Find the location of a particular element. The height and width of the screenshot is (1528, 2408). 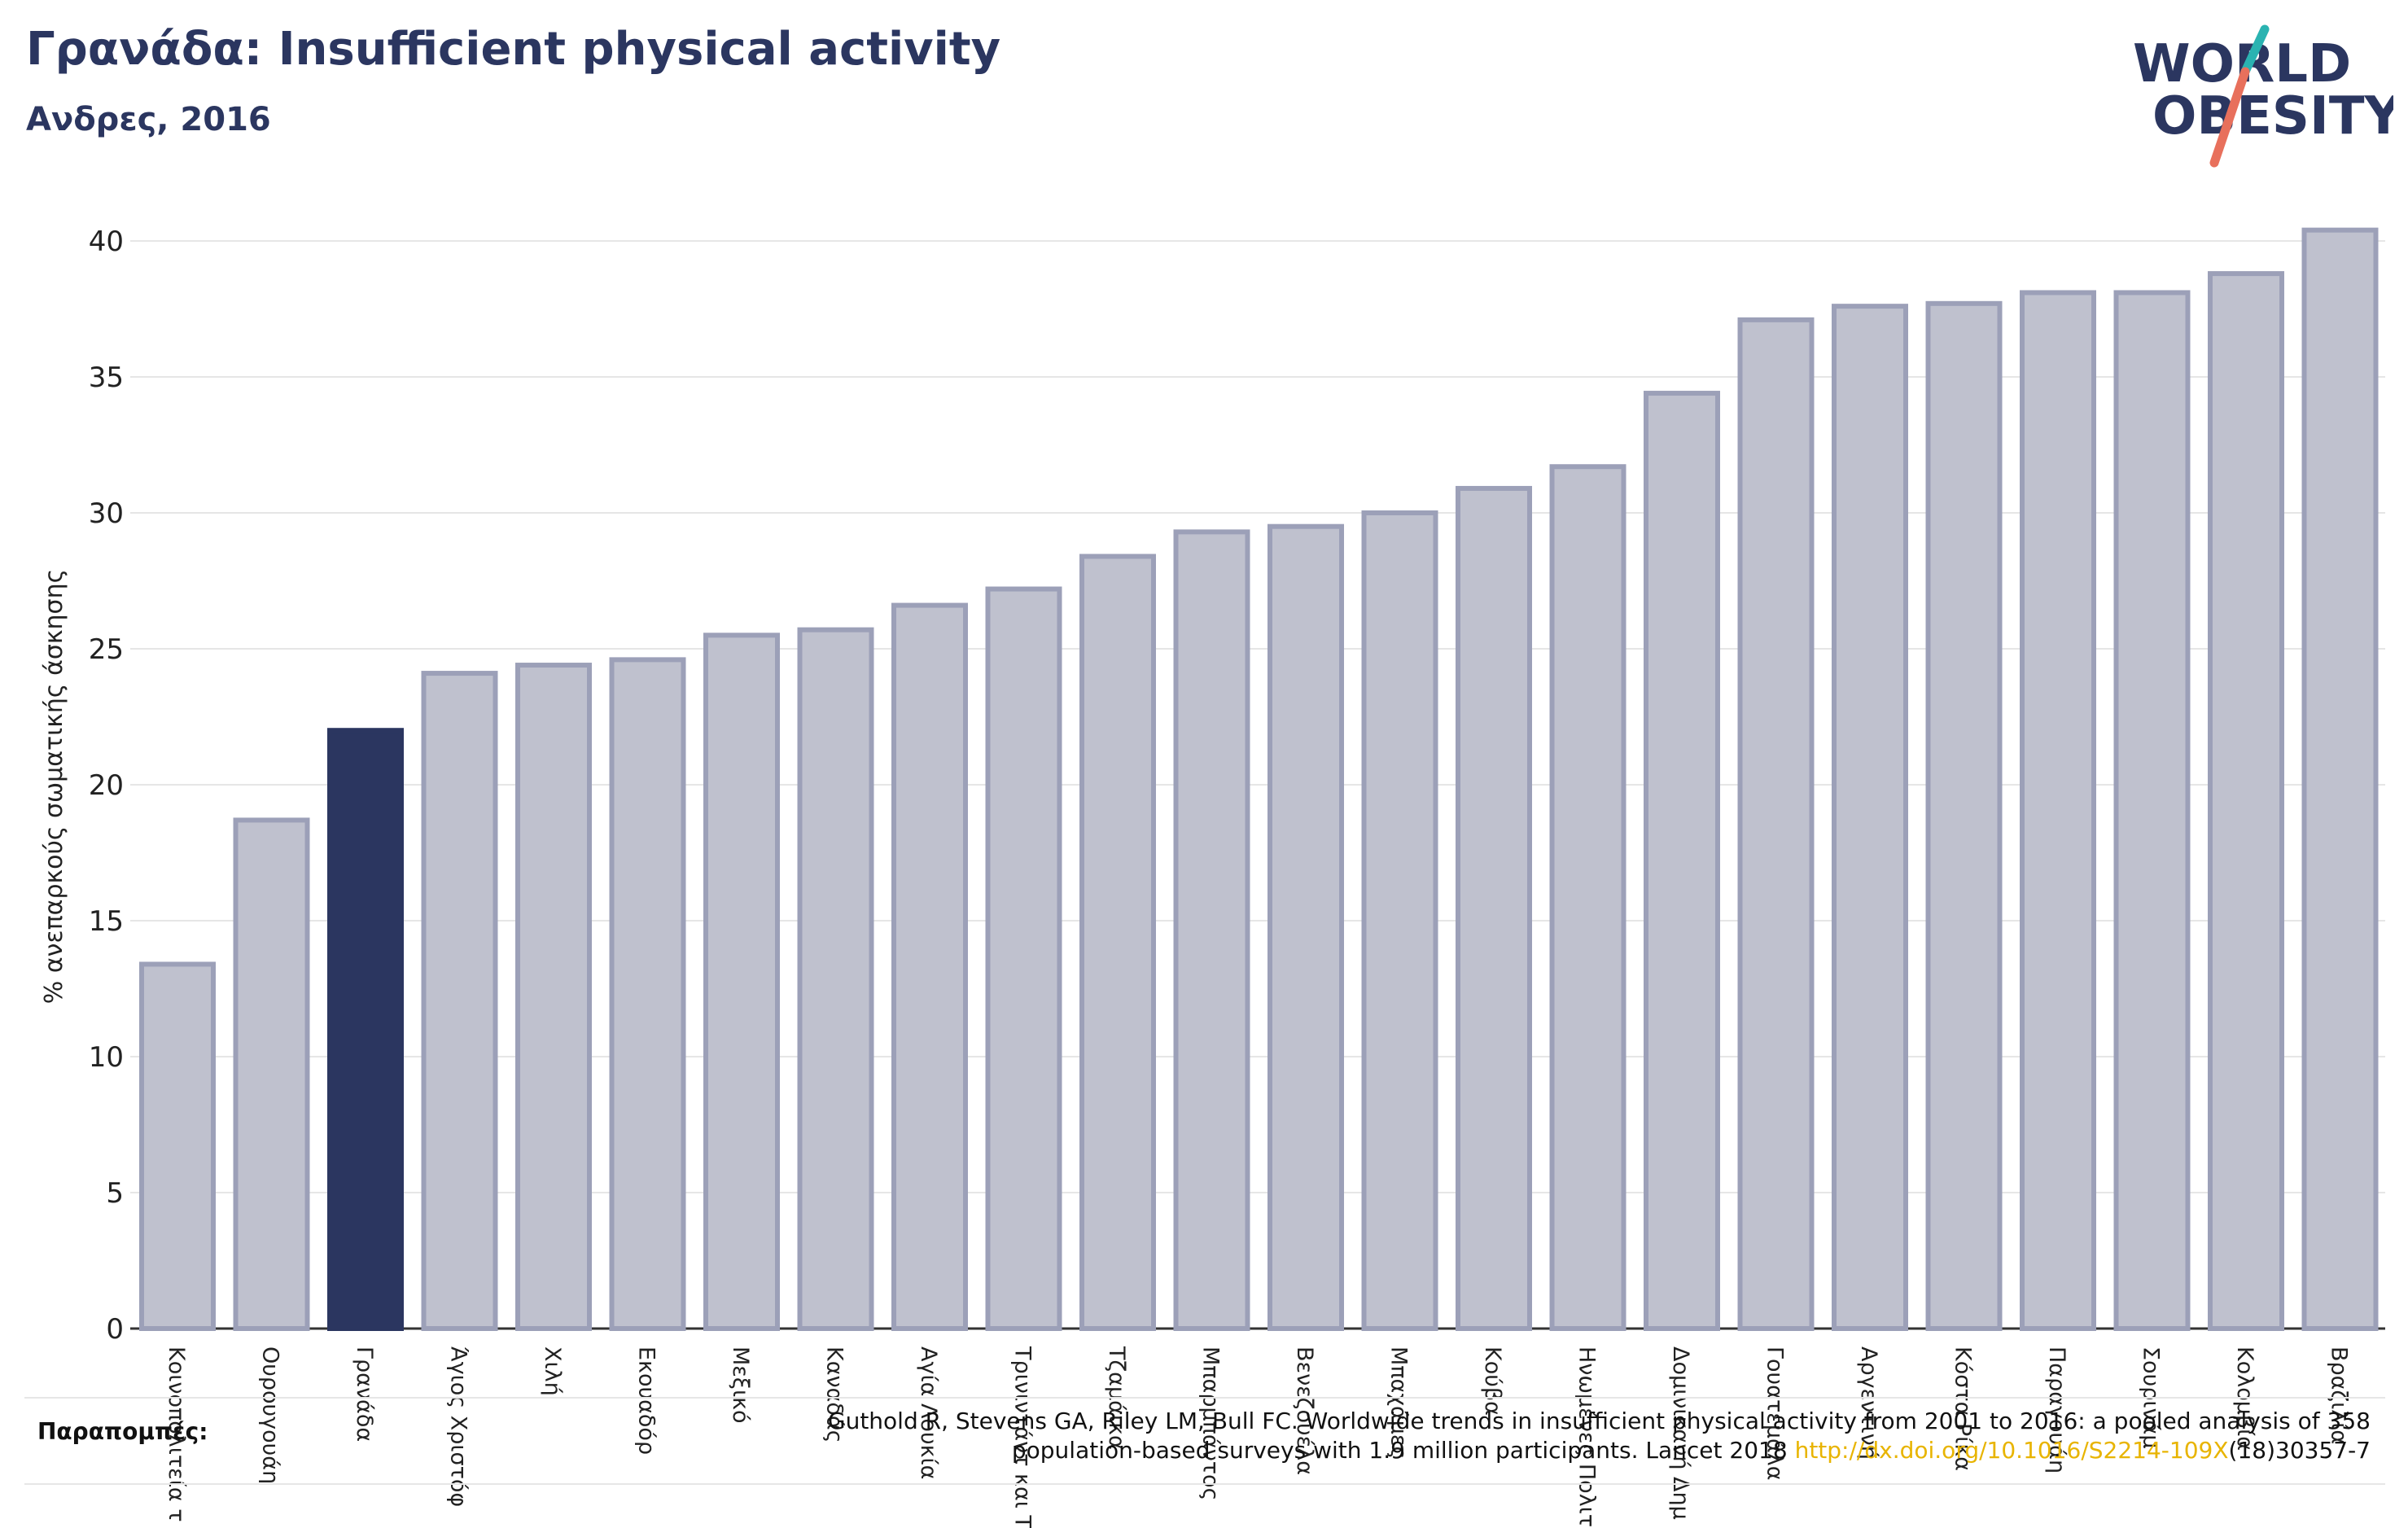

logo-word-obesity: OBESITY is located at coordinates (2273, 117).